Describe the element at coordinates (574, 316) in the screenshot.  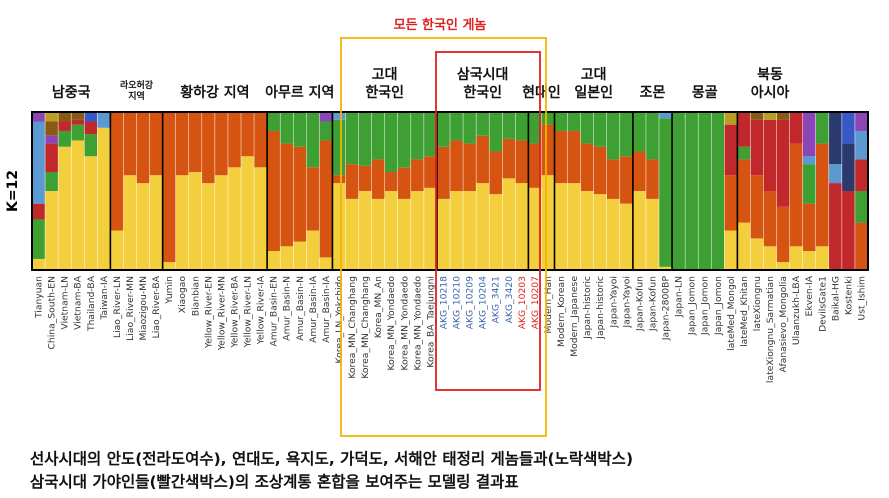
I see `sample-label: Modern_Japanese` at that location.